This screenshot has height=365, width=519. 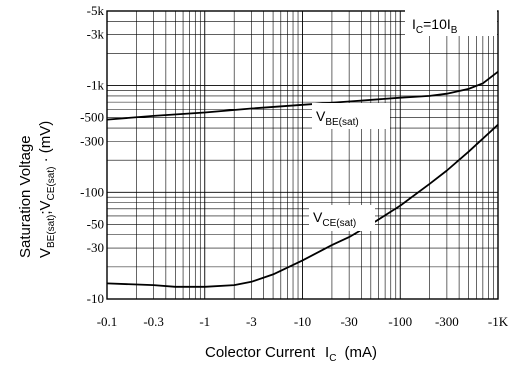 What do you see at coordinates (92, 140) in the screenshot?
I see `y-tick-label: -300` at bounding box center [92, 140].